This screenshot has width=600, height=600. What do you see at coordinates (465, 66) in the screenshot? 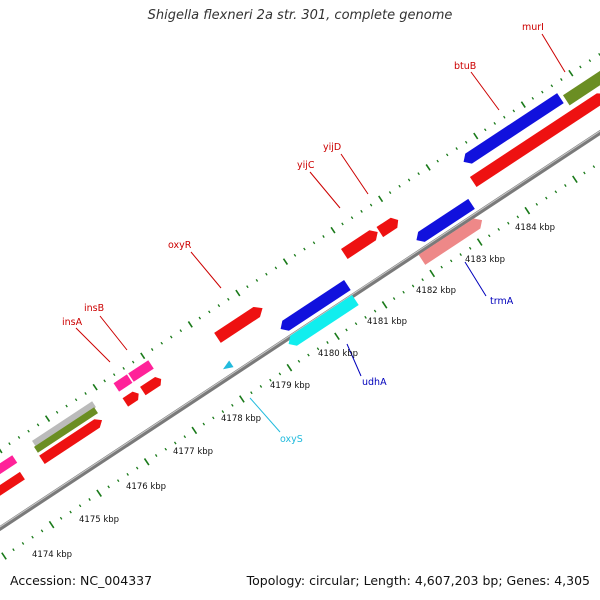
I see `gene-label-btuB: btuB` at bounding box center [465, 66].